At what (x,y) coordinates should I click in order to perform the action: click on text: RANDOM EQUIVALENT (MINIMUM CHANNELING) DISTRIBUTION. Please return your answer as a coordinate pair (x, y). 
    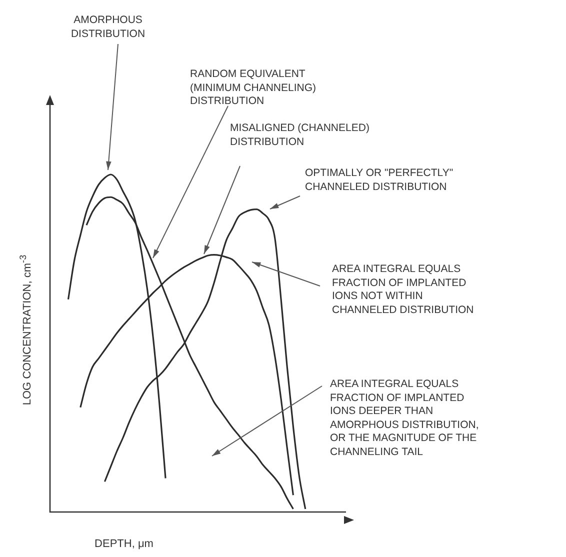
    Looking at the image, I should click on (253, 88).